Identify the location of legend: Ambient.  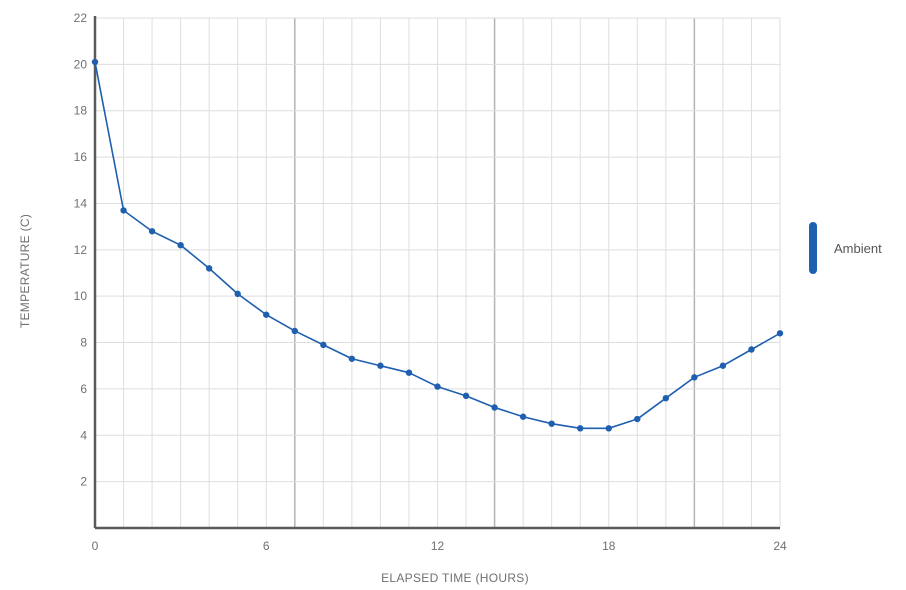
(845, 248).